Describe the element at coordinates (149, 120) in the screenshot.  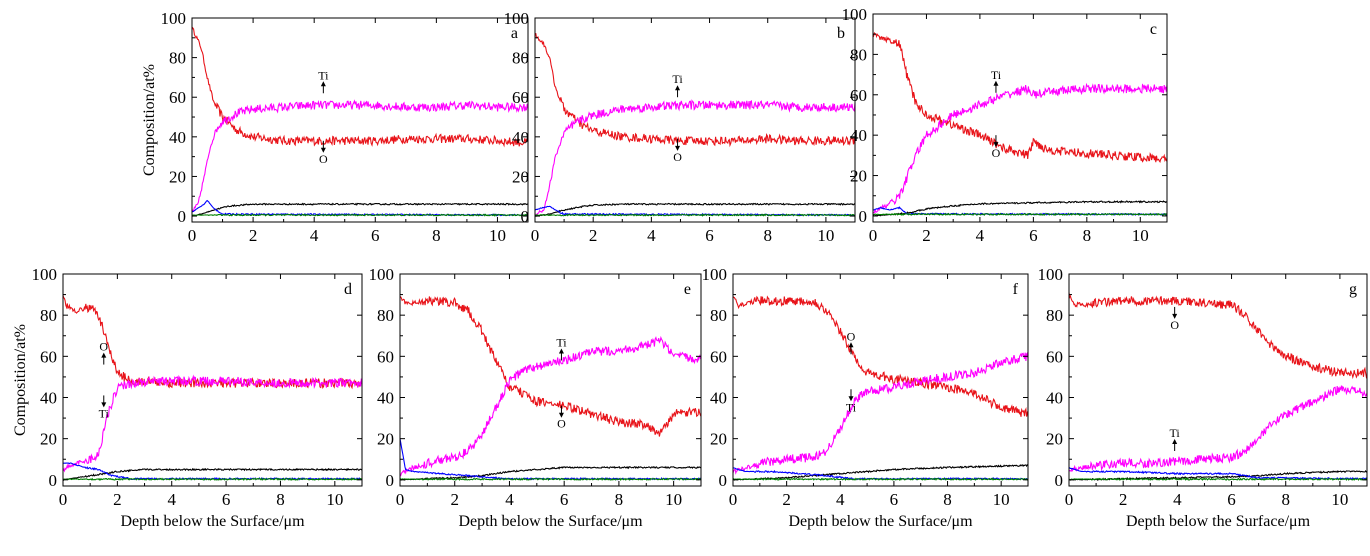
I see `y-axis-label: Composition/at%` at that location.